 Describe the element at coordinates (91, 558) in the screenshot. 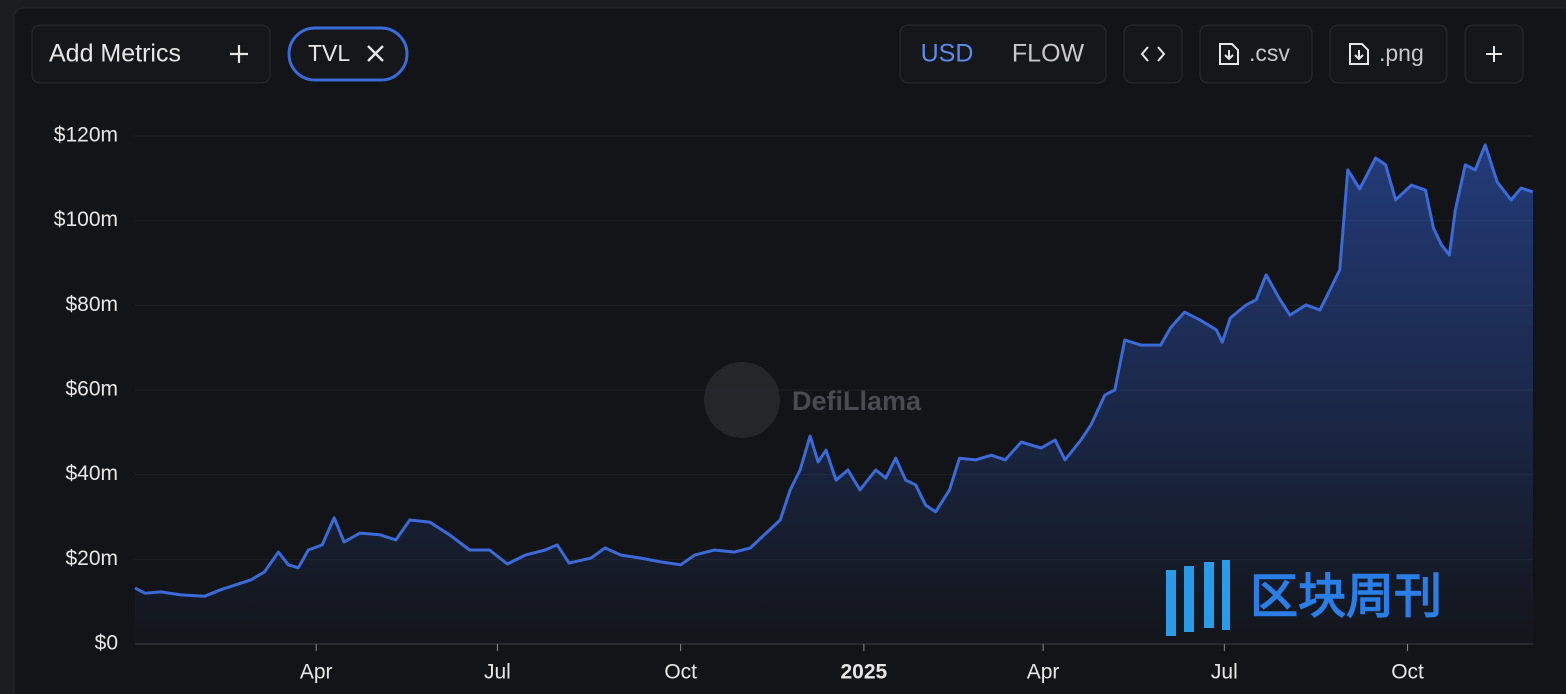

I see `y-tick-label: $20m` at that location.